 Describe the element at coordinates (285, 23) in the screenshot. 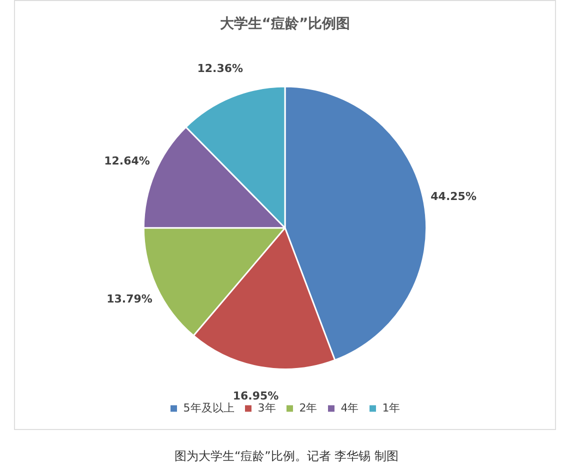

I see `chart-title: 大学生“痘龄”比例图` at that location.